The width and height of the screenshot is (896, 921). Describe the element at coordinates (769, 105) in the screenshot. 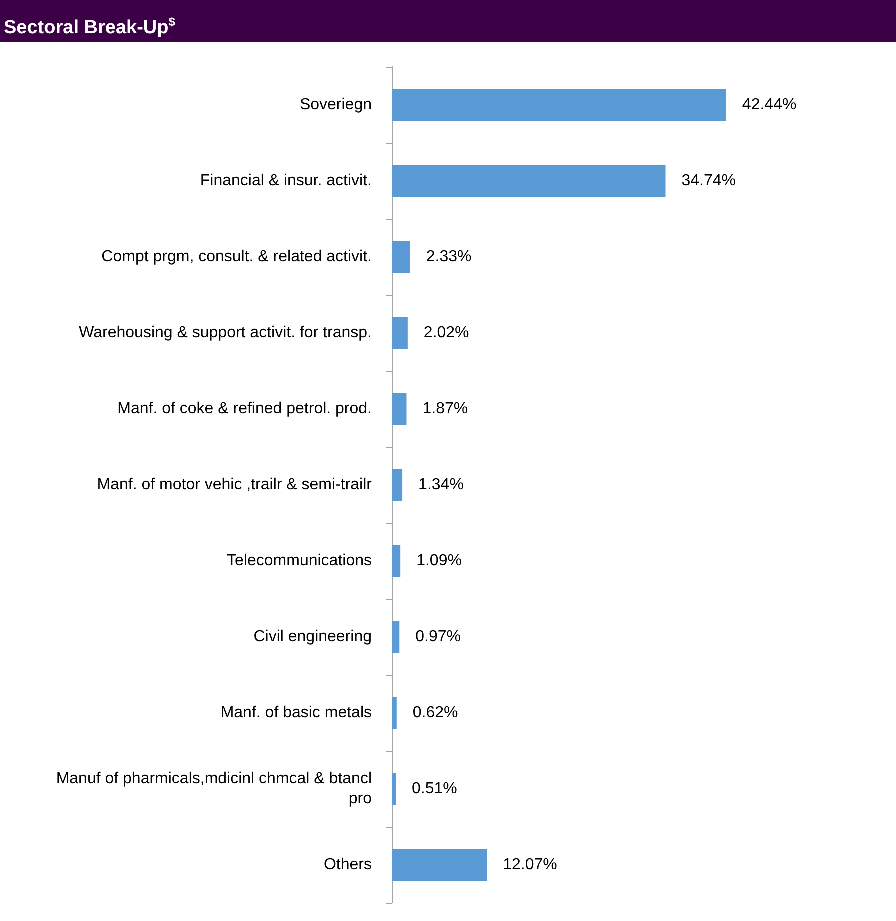

I see `data-label: 42.44%` at that location.